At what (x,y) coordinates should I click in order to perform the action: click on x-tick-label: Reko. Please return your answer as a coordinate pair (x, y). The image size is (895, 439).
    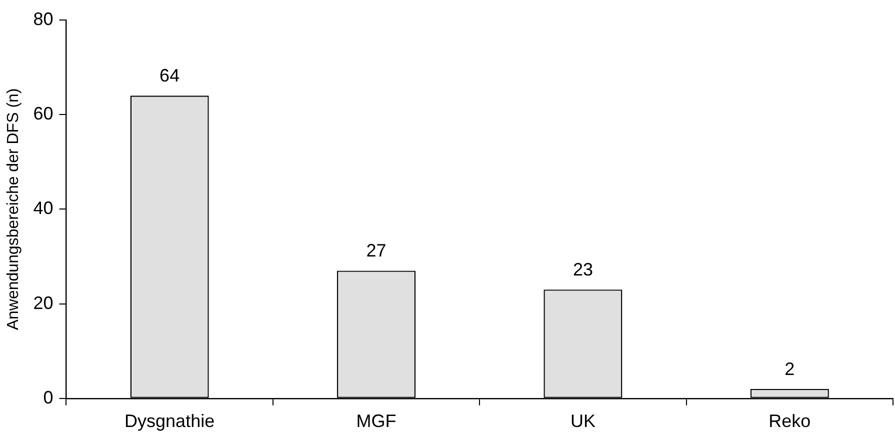
    Looking at the image, I should click on (789, 421).